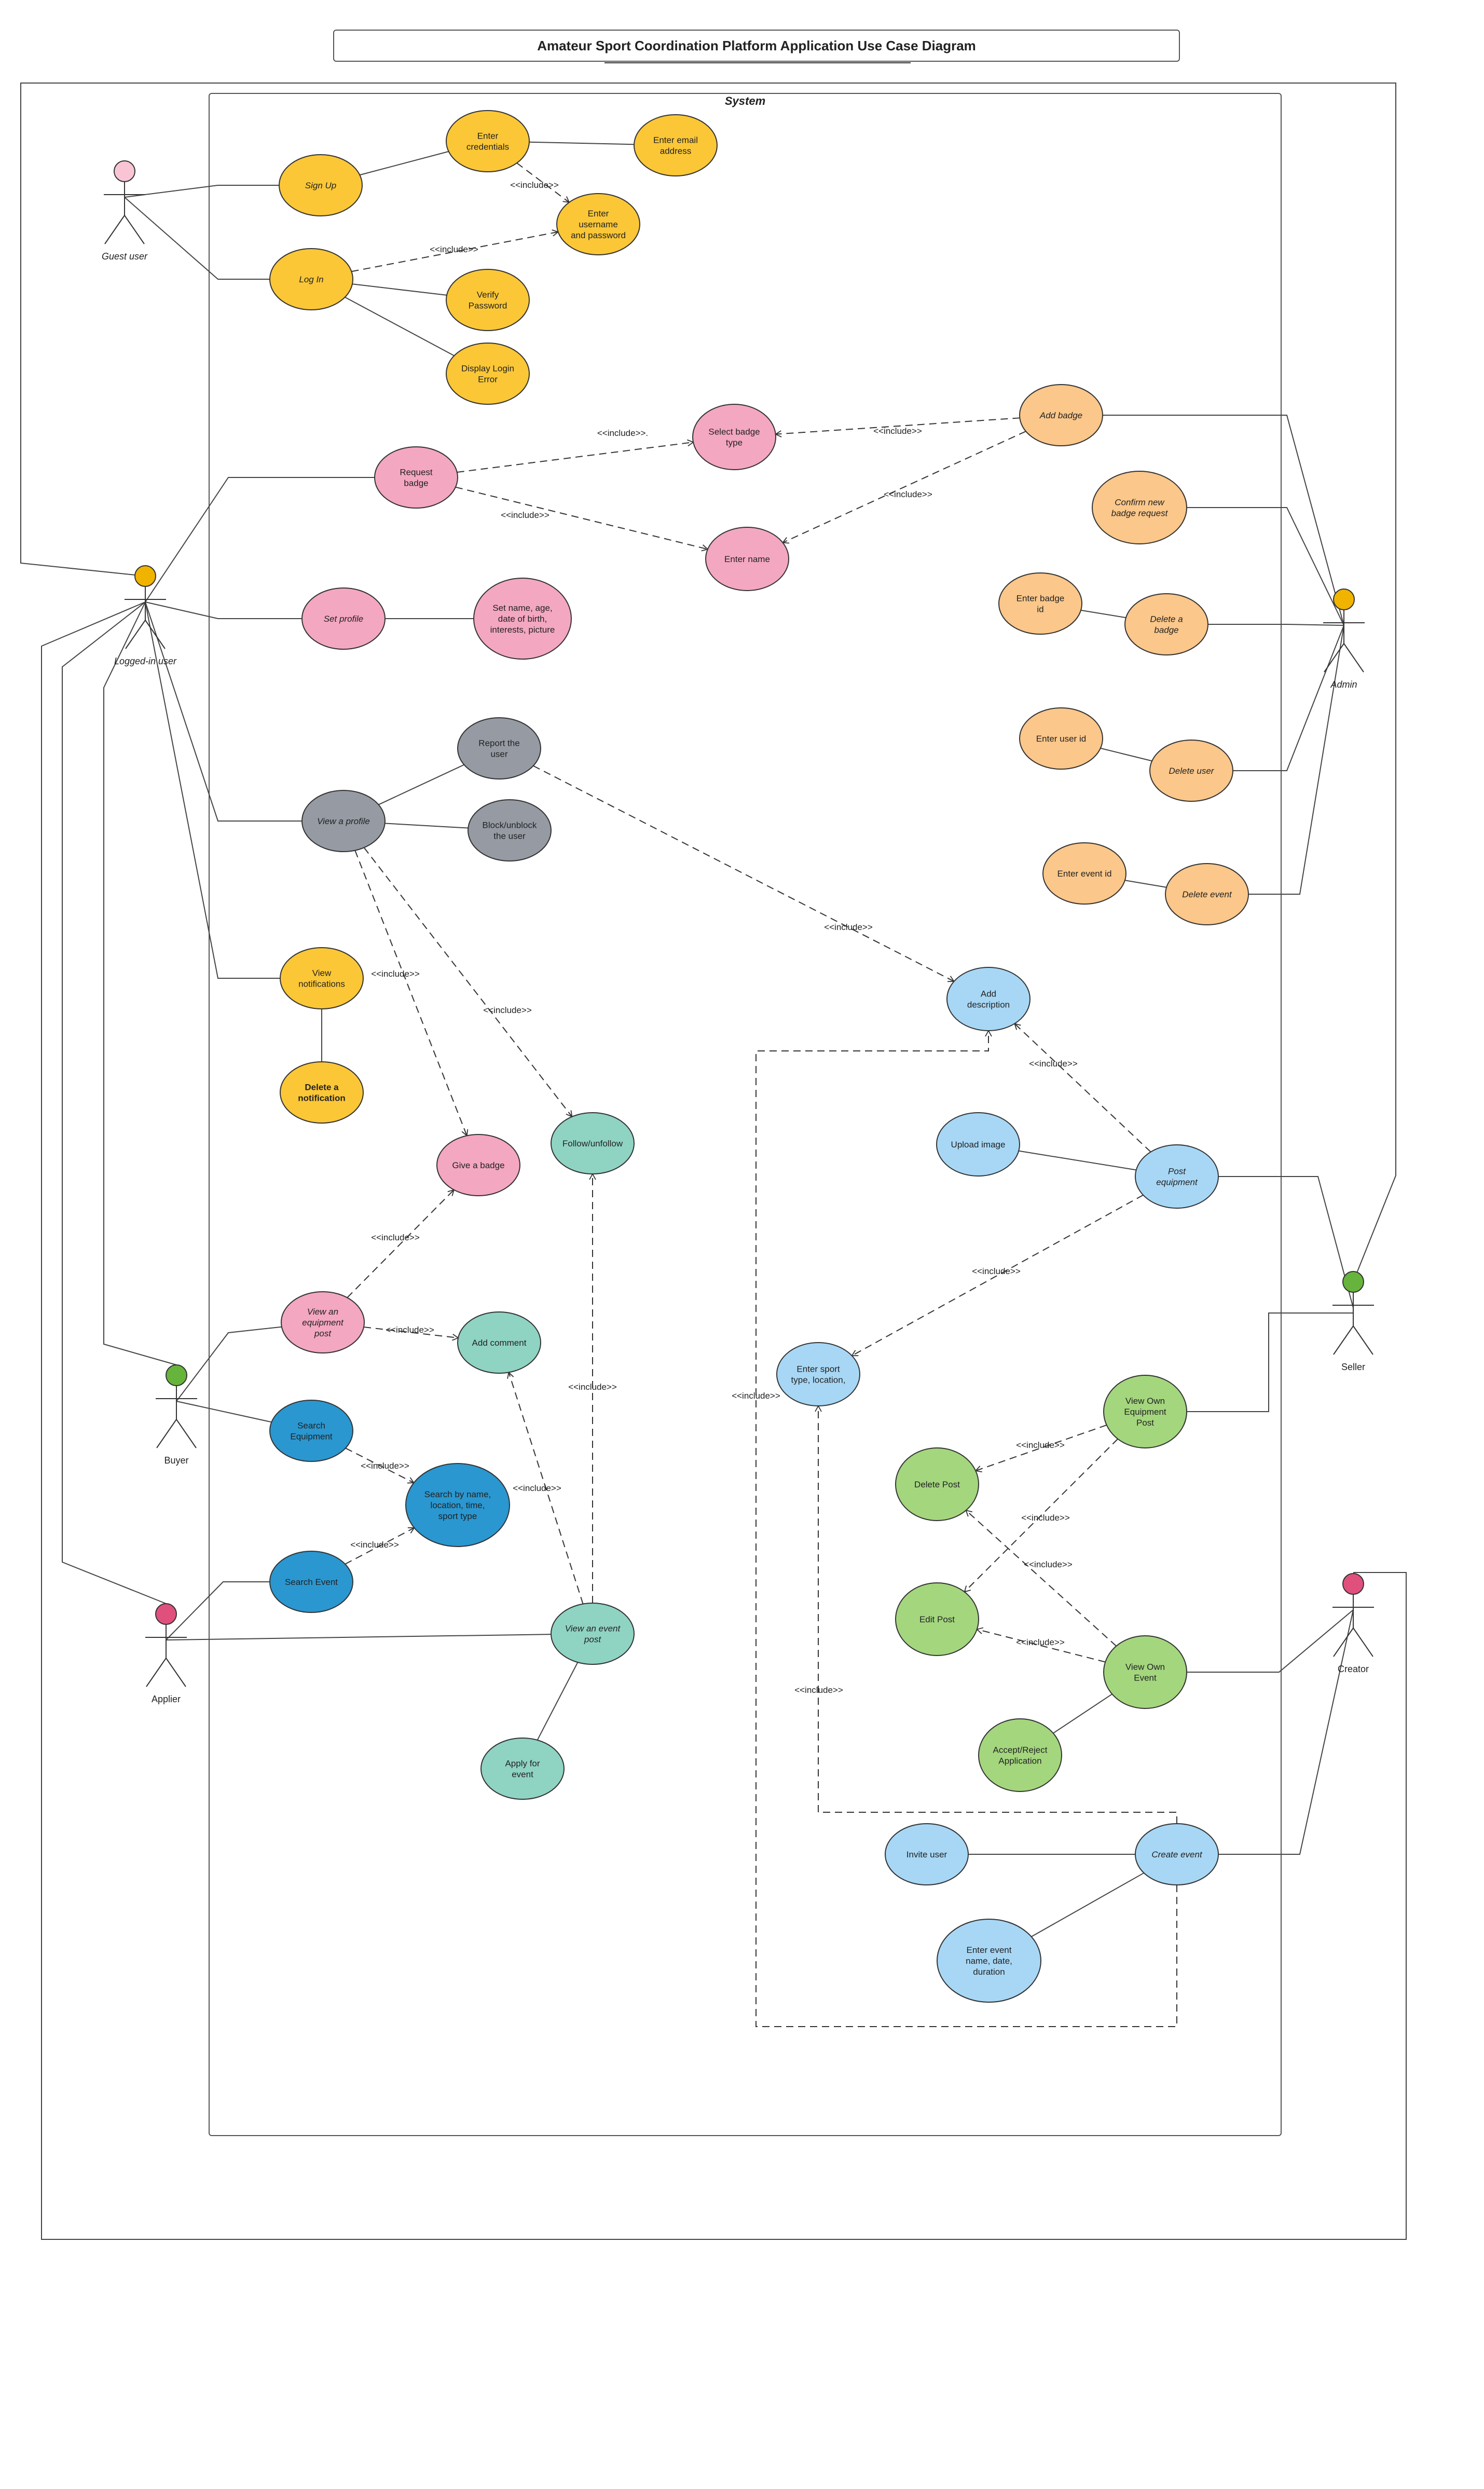 The width and height of the screenshot is (1484, 2489). What do you see at coordinates (218, 1610) in the screenshot?
I see `association-applier-search_event` at bounding box center [218, 1610].